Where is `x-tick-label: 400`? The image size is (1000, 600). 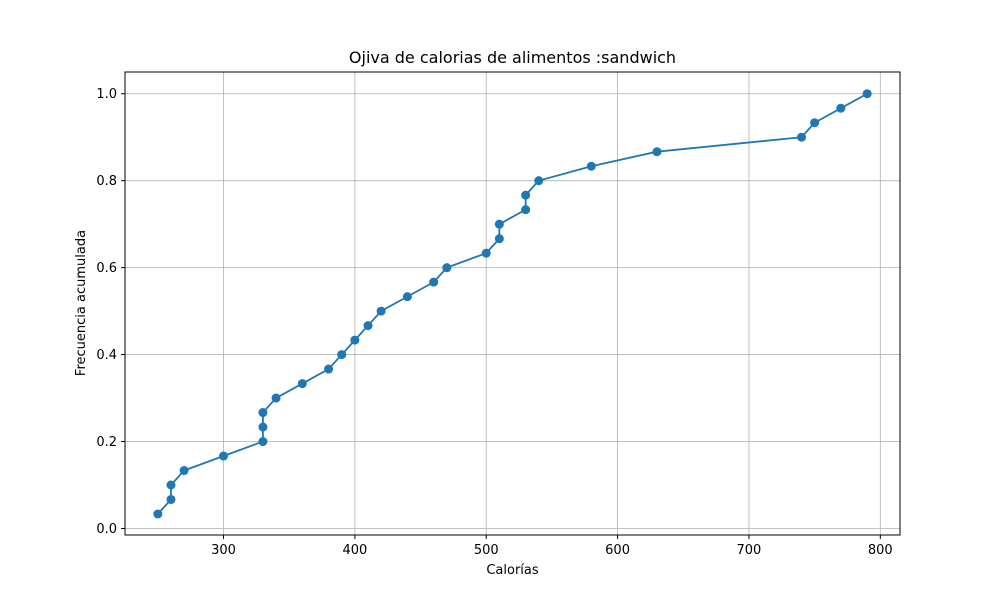
x-tick-label: 400 is located at coordinates (354, 550).